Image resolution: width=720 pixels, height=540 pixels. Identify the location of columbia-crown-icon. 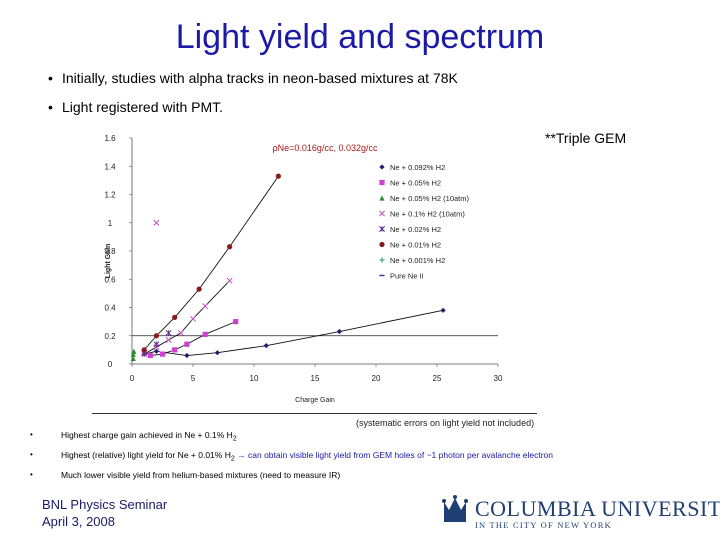
(455, 508).